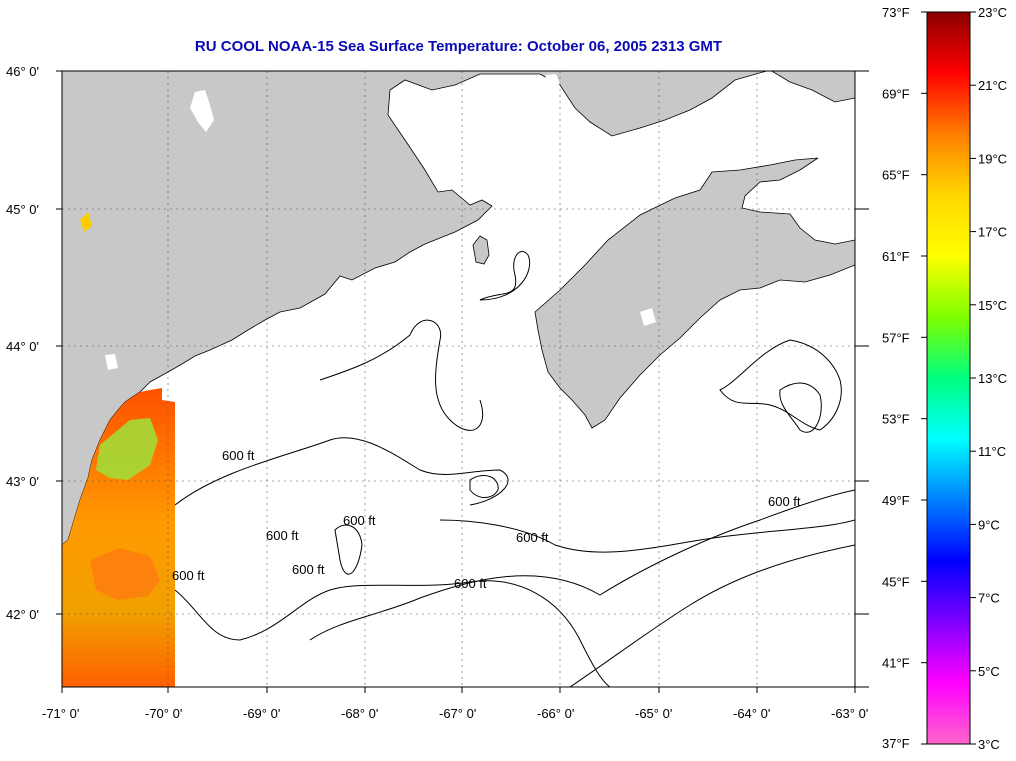  I want to click on colorbar-c-label: 15°C, so click(992, 305).